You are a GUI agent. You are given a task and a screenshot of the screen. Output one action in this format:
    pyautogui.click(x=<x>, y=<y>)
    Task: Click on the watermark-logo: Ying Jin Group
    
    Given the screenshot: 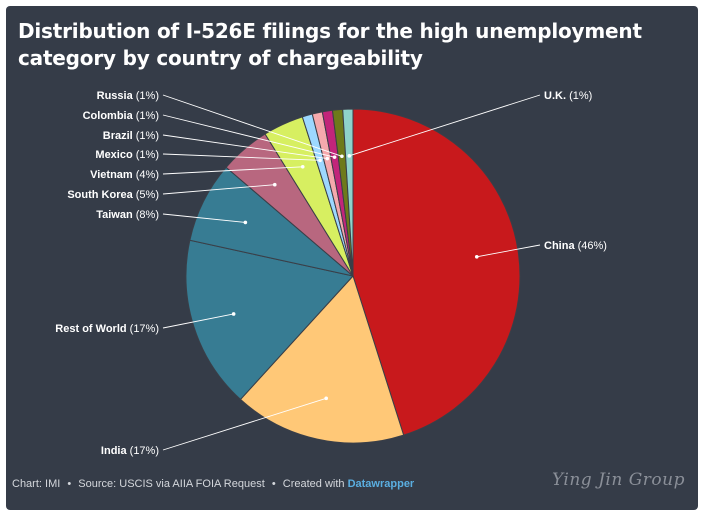 What is the action you would take?
    pyautogui.click(x=618, y=480)
    